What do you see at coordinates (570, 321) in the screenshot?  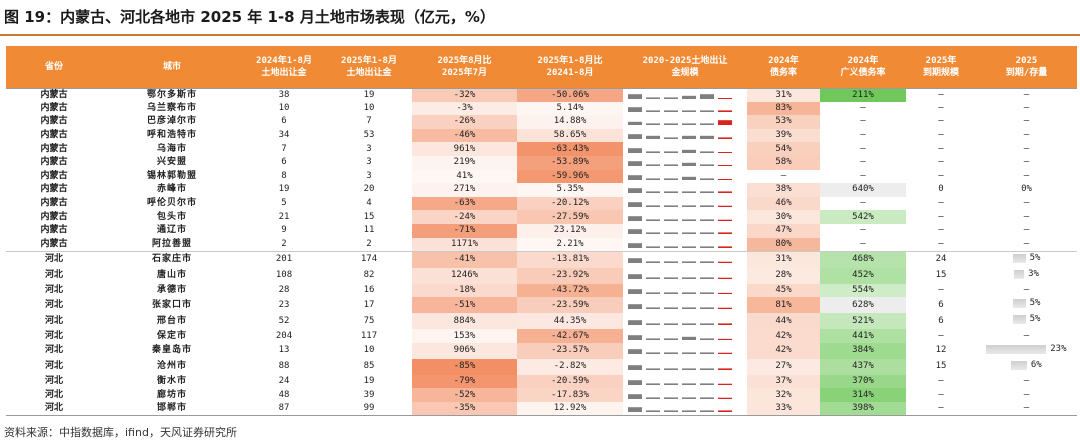 I see `cell-yoy-change: 44.35%` at bounding box center [570, 321].